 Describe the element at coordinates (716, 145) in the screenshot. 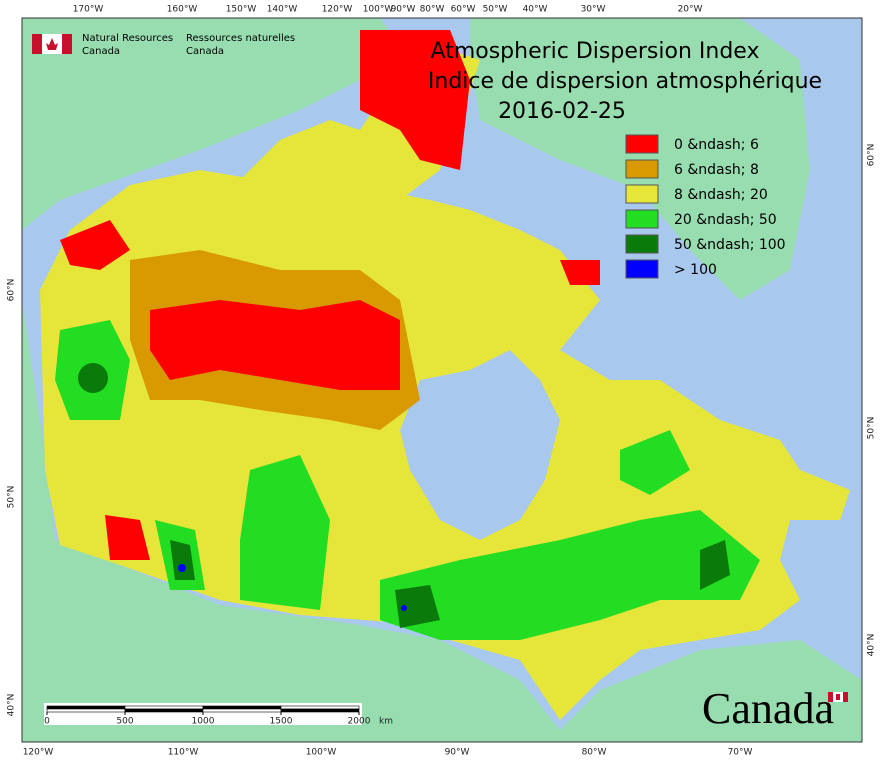

I see `legend-label: 0 &ndash; 6` at that location.